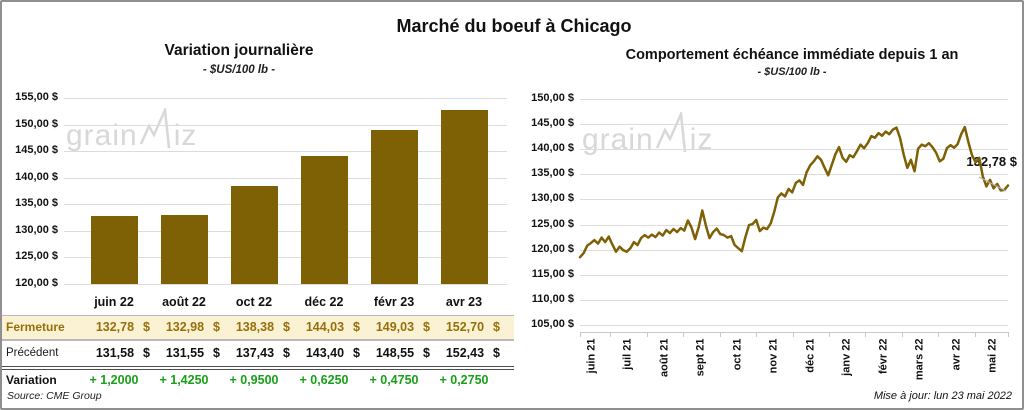  What do you see at coordinates (700, 357) in the screenshot?
I see `x-tick-label: sept 21` at bounding box center [700, 357].